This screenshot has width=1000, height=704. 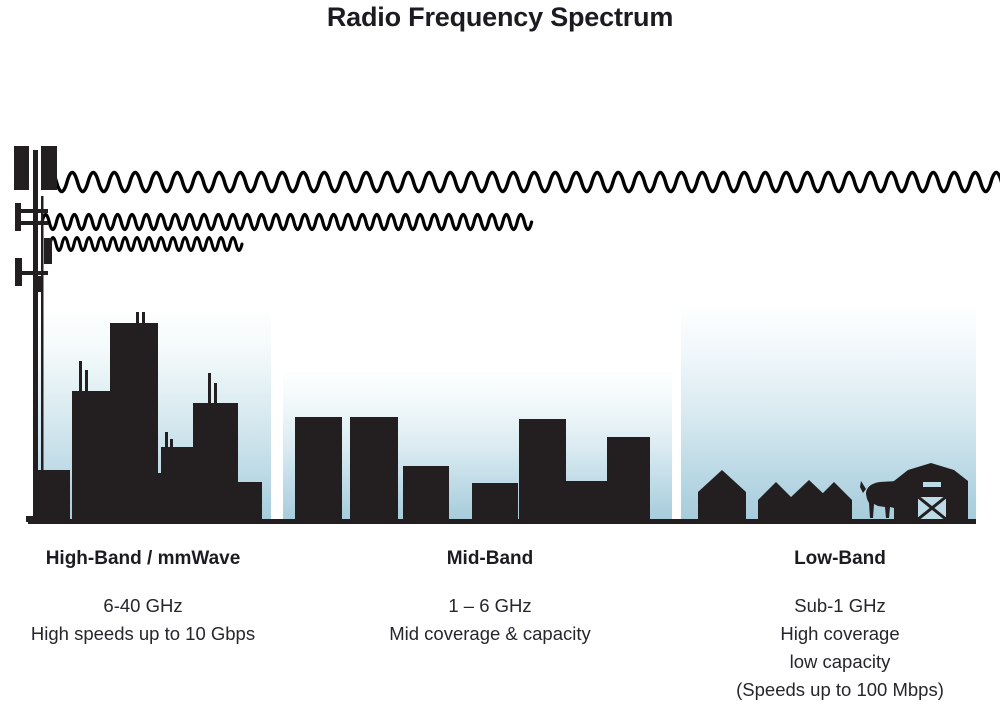 What do you see at coordinates (137, 319) in the screenshot?
I see `building-4-spire-a` at bounding box center [137, 319].